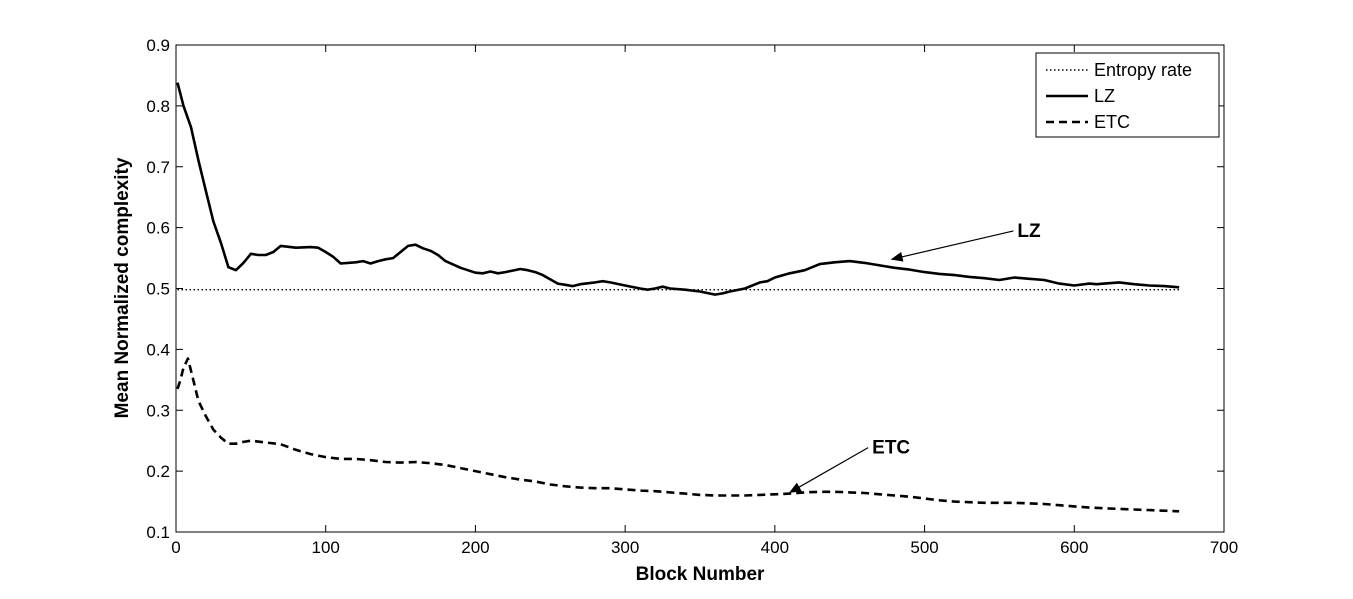  What do you see at coordinates (158, 349) in the screenshot?
I see `y-tick-label: 0.4` at bounding box center [158, 349].